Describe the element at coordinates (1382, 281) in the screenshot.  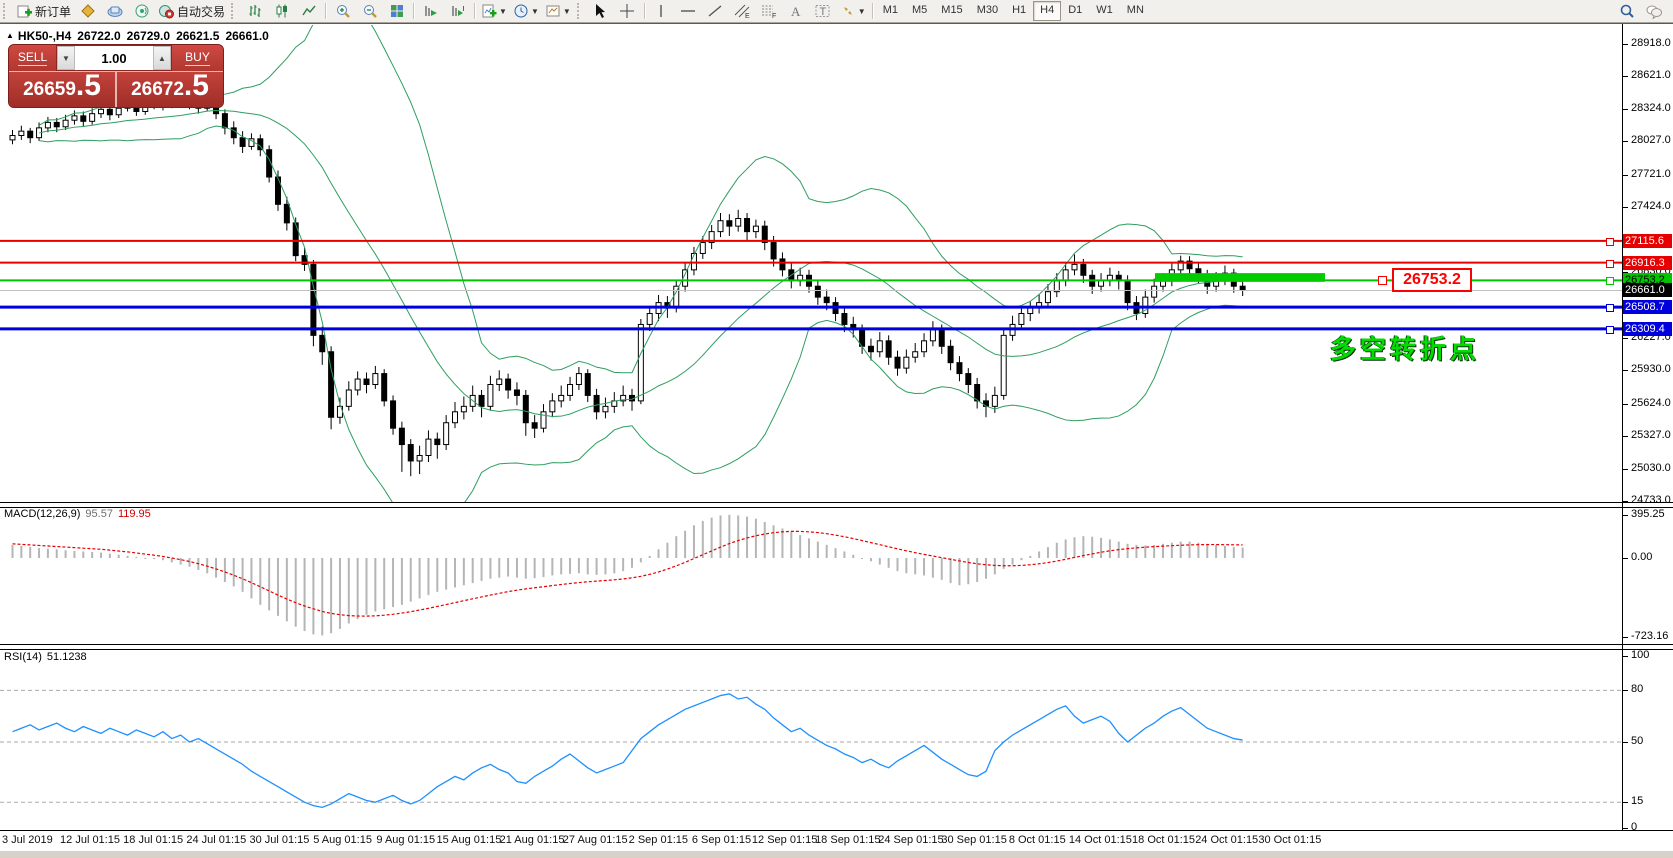
I see `price-tag-anchor` at that location.